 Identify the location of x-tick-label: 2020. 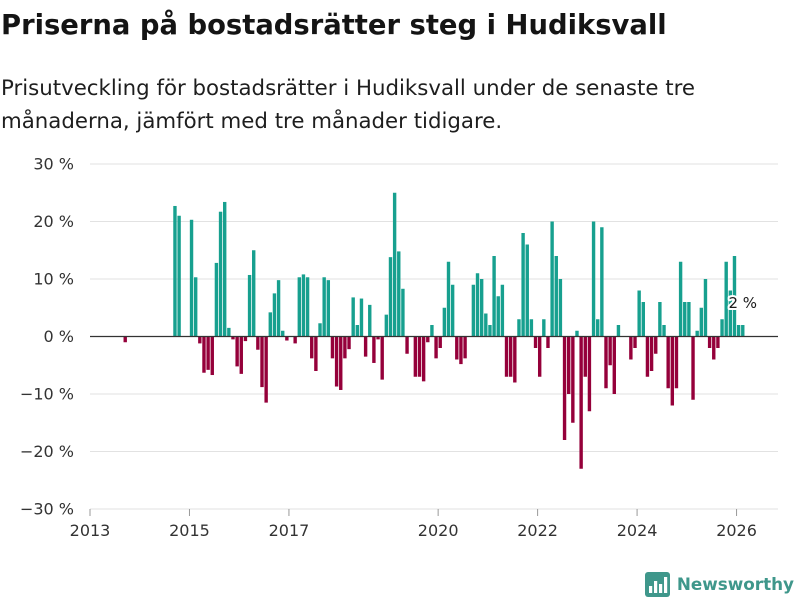
(438, 530).